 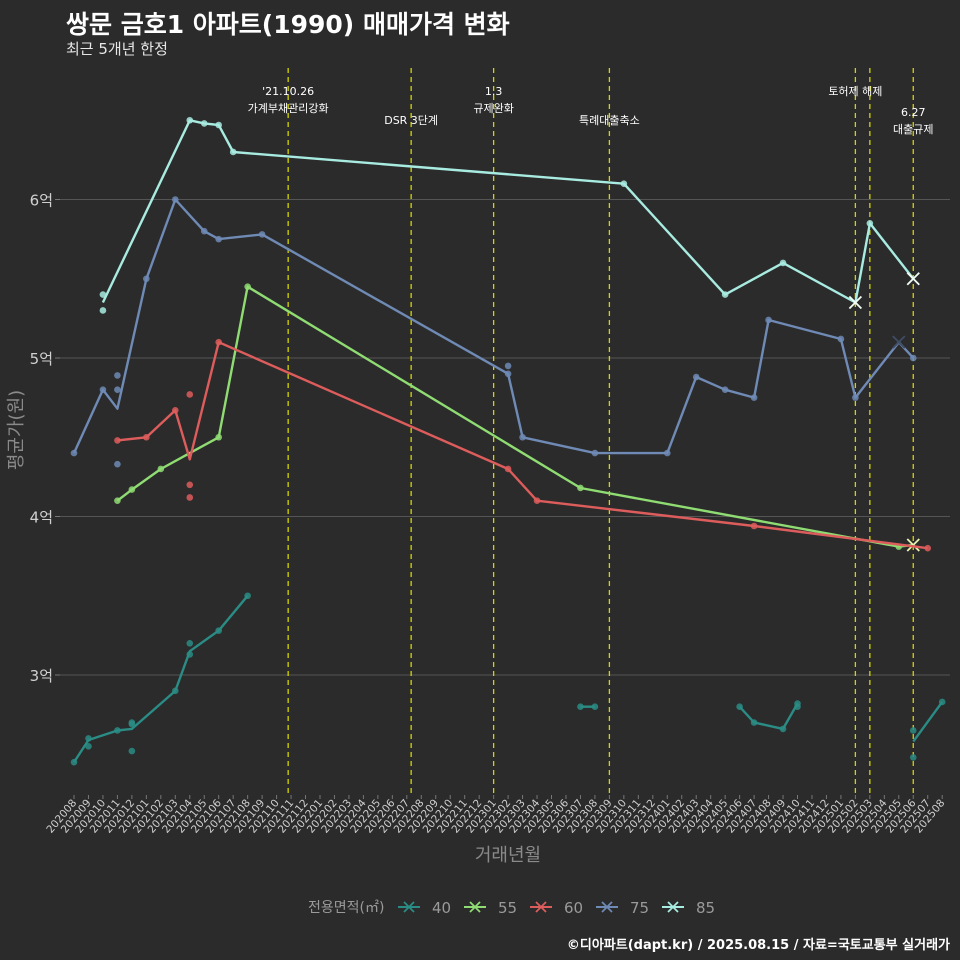 What do you see at coordinates (288, 91) in the screenshot?
I see `event-label: '21.10.26` at bounding box center [288, 91].